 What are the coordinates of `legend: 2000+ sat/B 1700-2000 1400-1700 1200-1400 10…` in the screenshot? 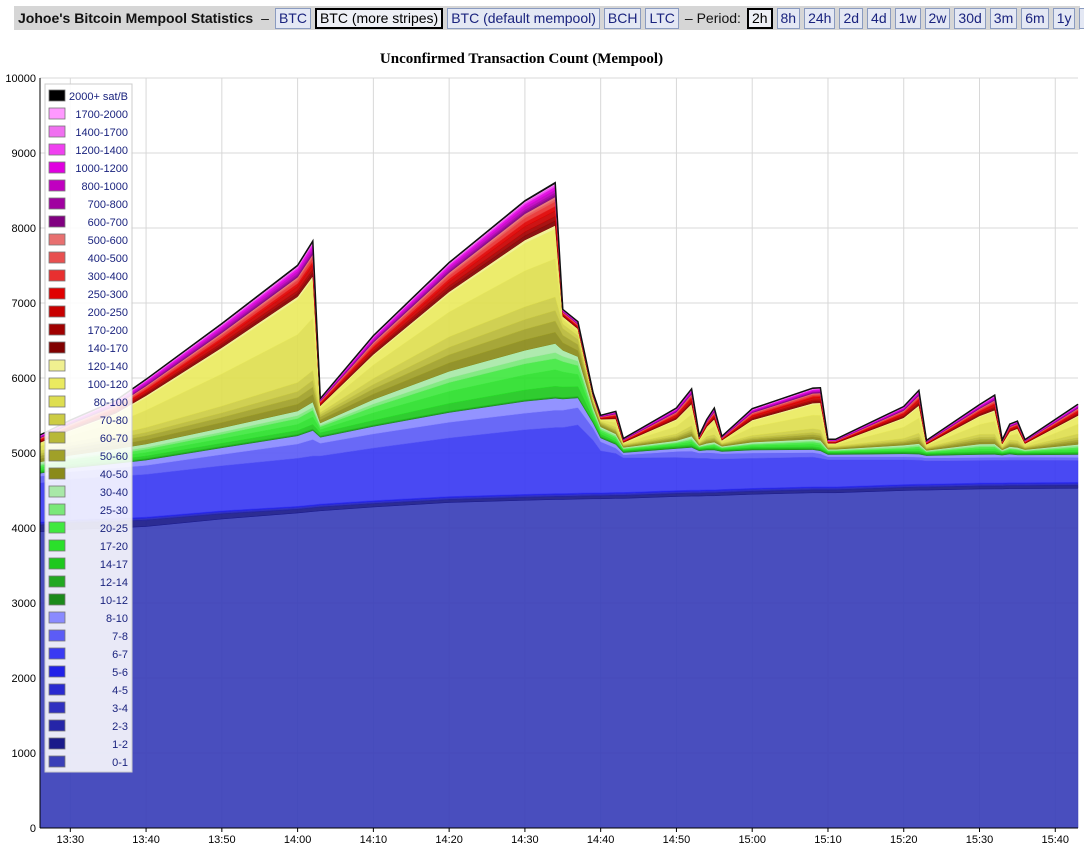 It's located at (88, 428).